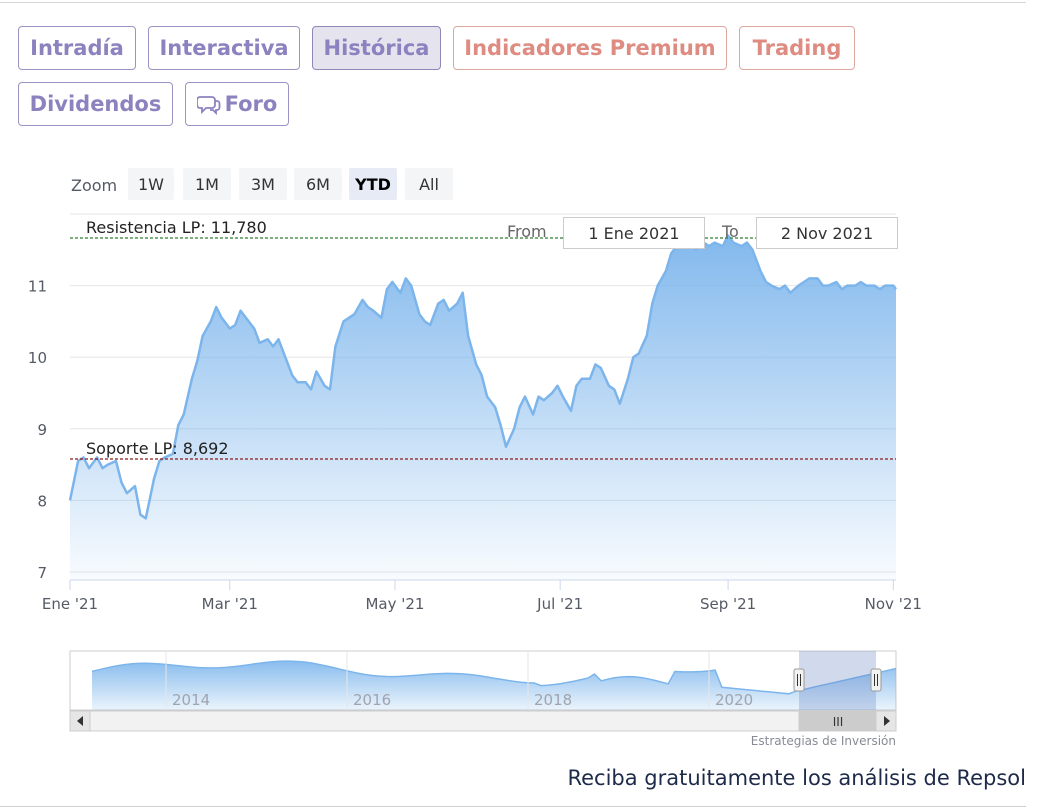 This screenshot has width=1044, height=811. I want to click on zoom-1m-button: 1M, so click(207, 184).